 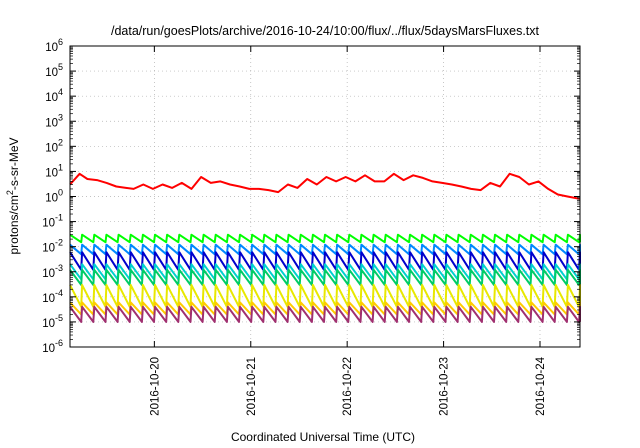 I want to click on y-axis-label-rest: -s-sr-MeV, so click(x=14, y=163).